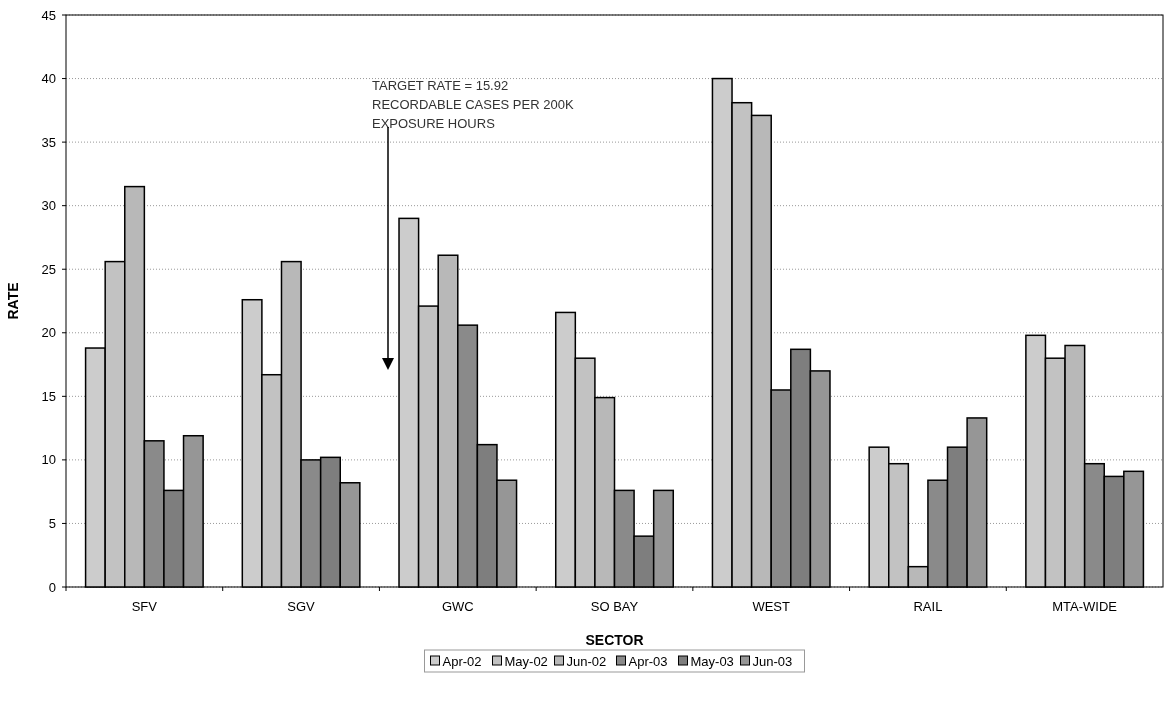 Image resolution: width=1169 pixels, height=708 pixels. Describe the element at coordinates (771, 606) in the screenshot. I see `x-tick-label: WEST` at that location.